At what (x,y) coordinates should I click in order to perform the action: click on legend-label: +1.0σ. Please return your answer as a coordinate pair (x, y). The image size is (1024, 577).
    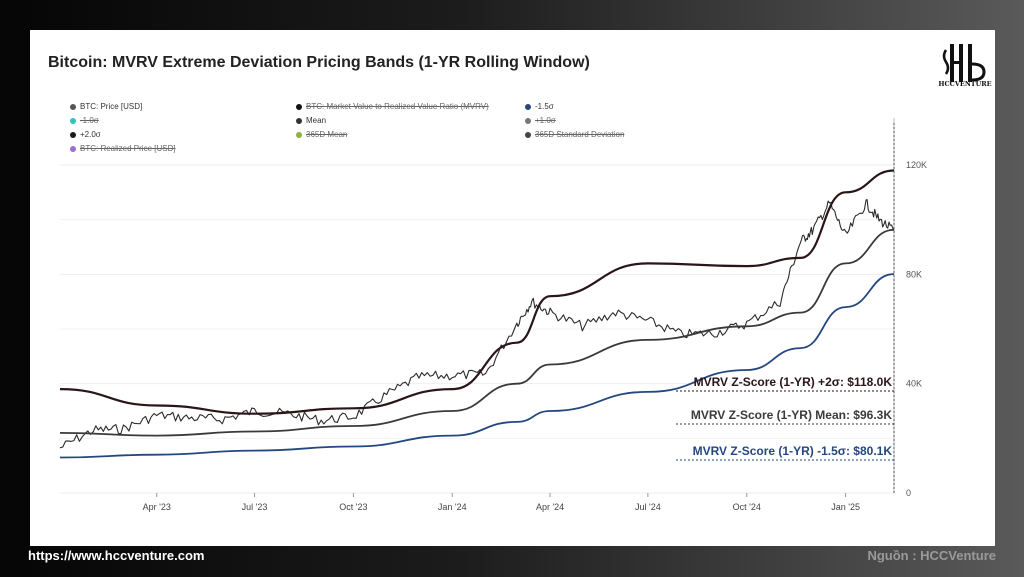
    Looking at the image, I should click on (545, 120).